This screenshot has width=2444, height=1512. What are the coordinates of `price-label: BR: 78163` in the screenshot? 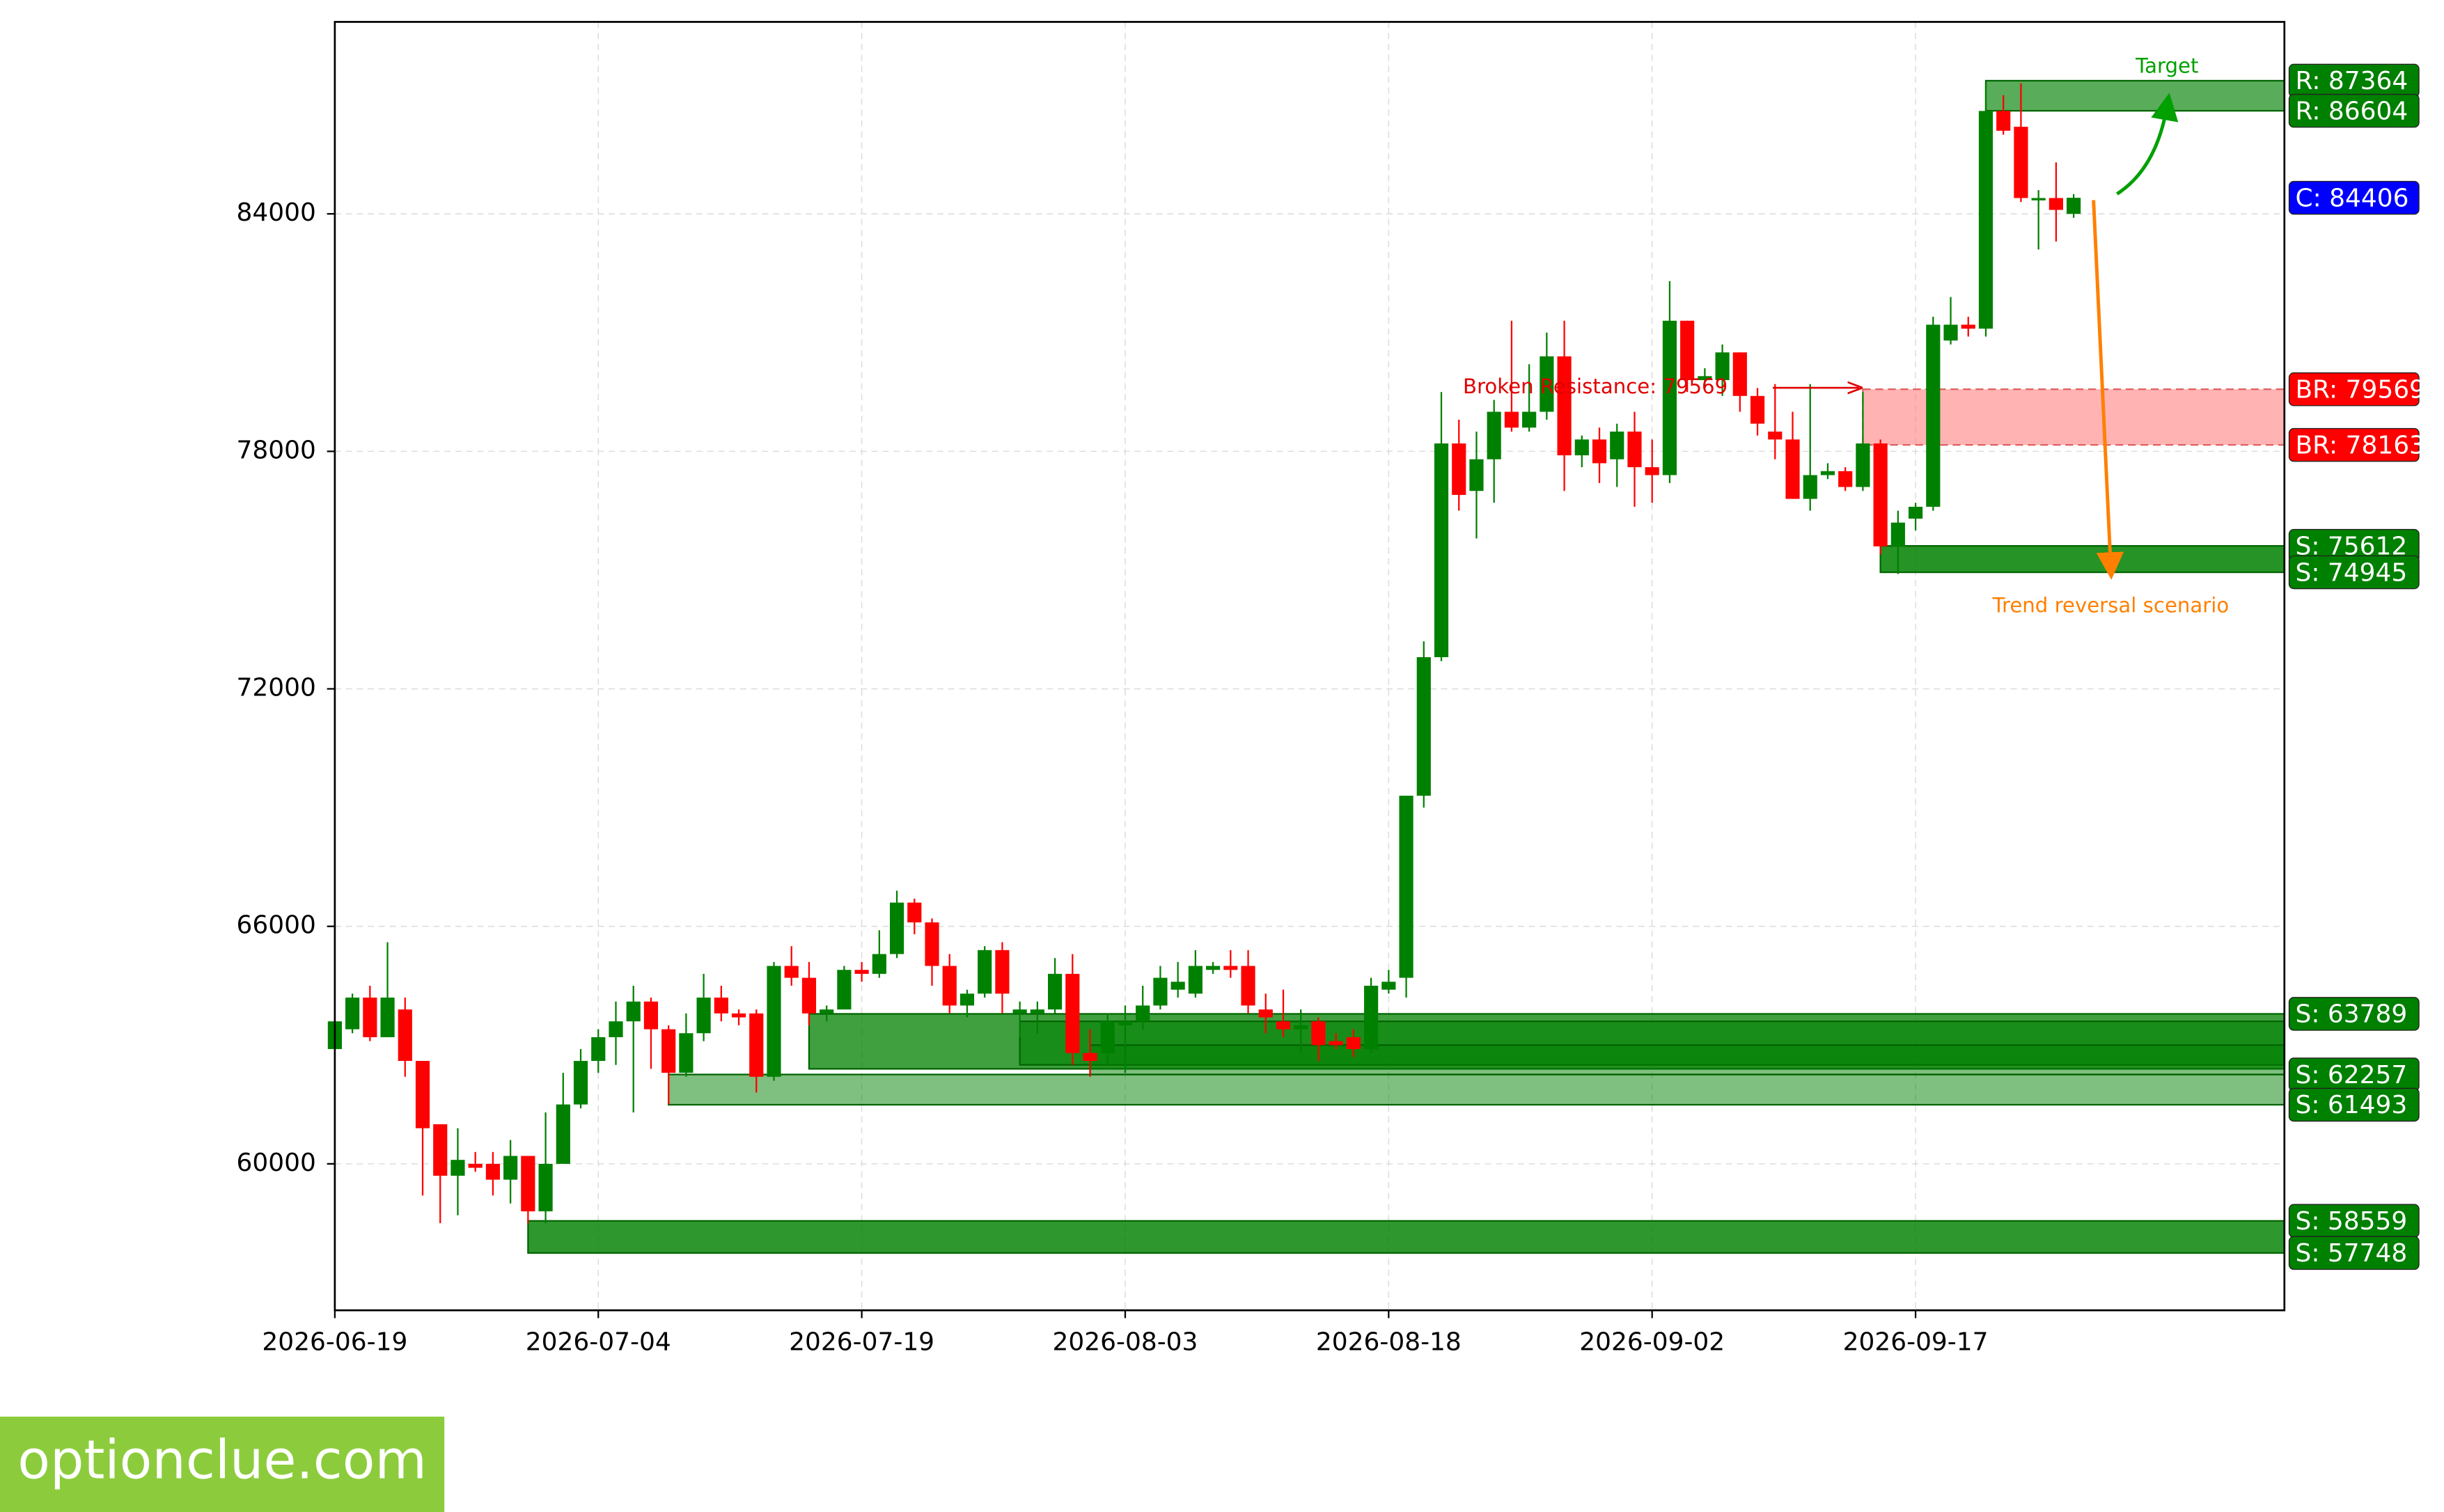 It's located at (2360, 445).